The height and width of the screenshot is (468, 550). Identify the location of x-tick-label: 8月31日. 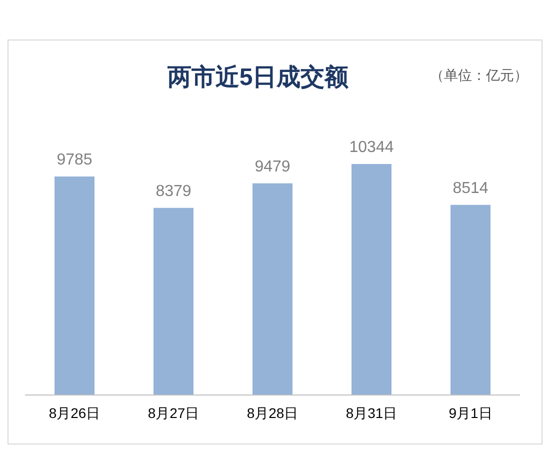
(372, 413).